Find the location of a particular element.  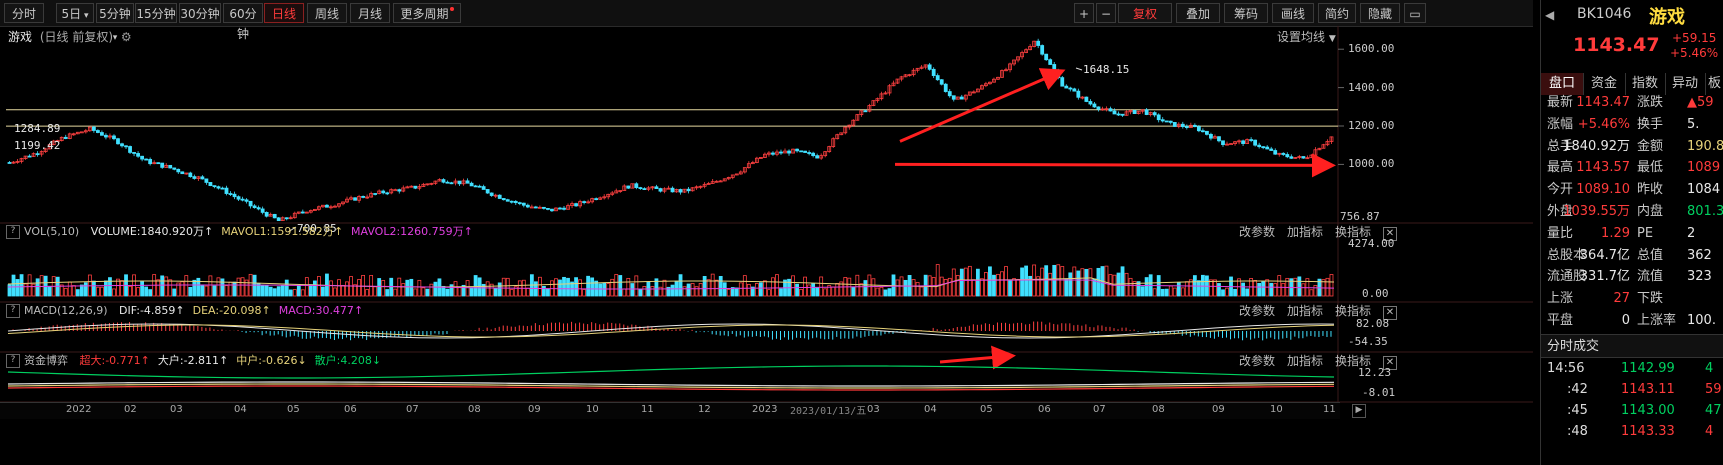

ma-setting-button: 设置均线 ▼ is located at coordinates (1306, 37).